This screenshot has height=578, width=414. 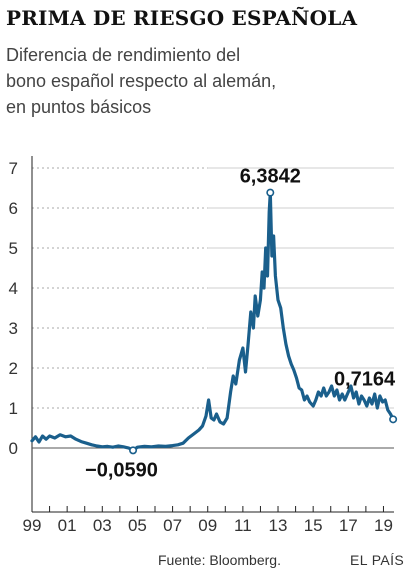 What do you see at coordinates (313, 525) in the screenshot?
I see `x-tick-label: 15` at bounding box center [313, 525].